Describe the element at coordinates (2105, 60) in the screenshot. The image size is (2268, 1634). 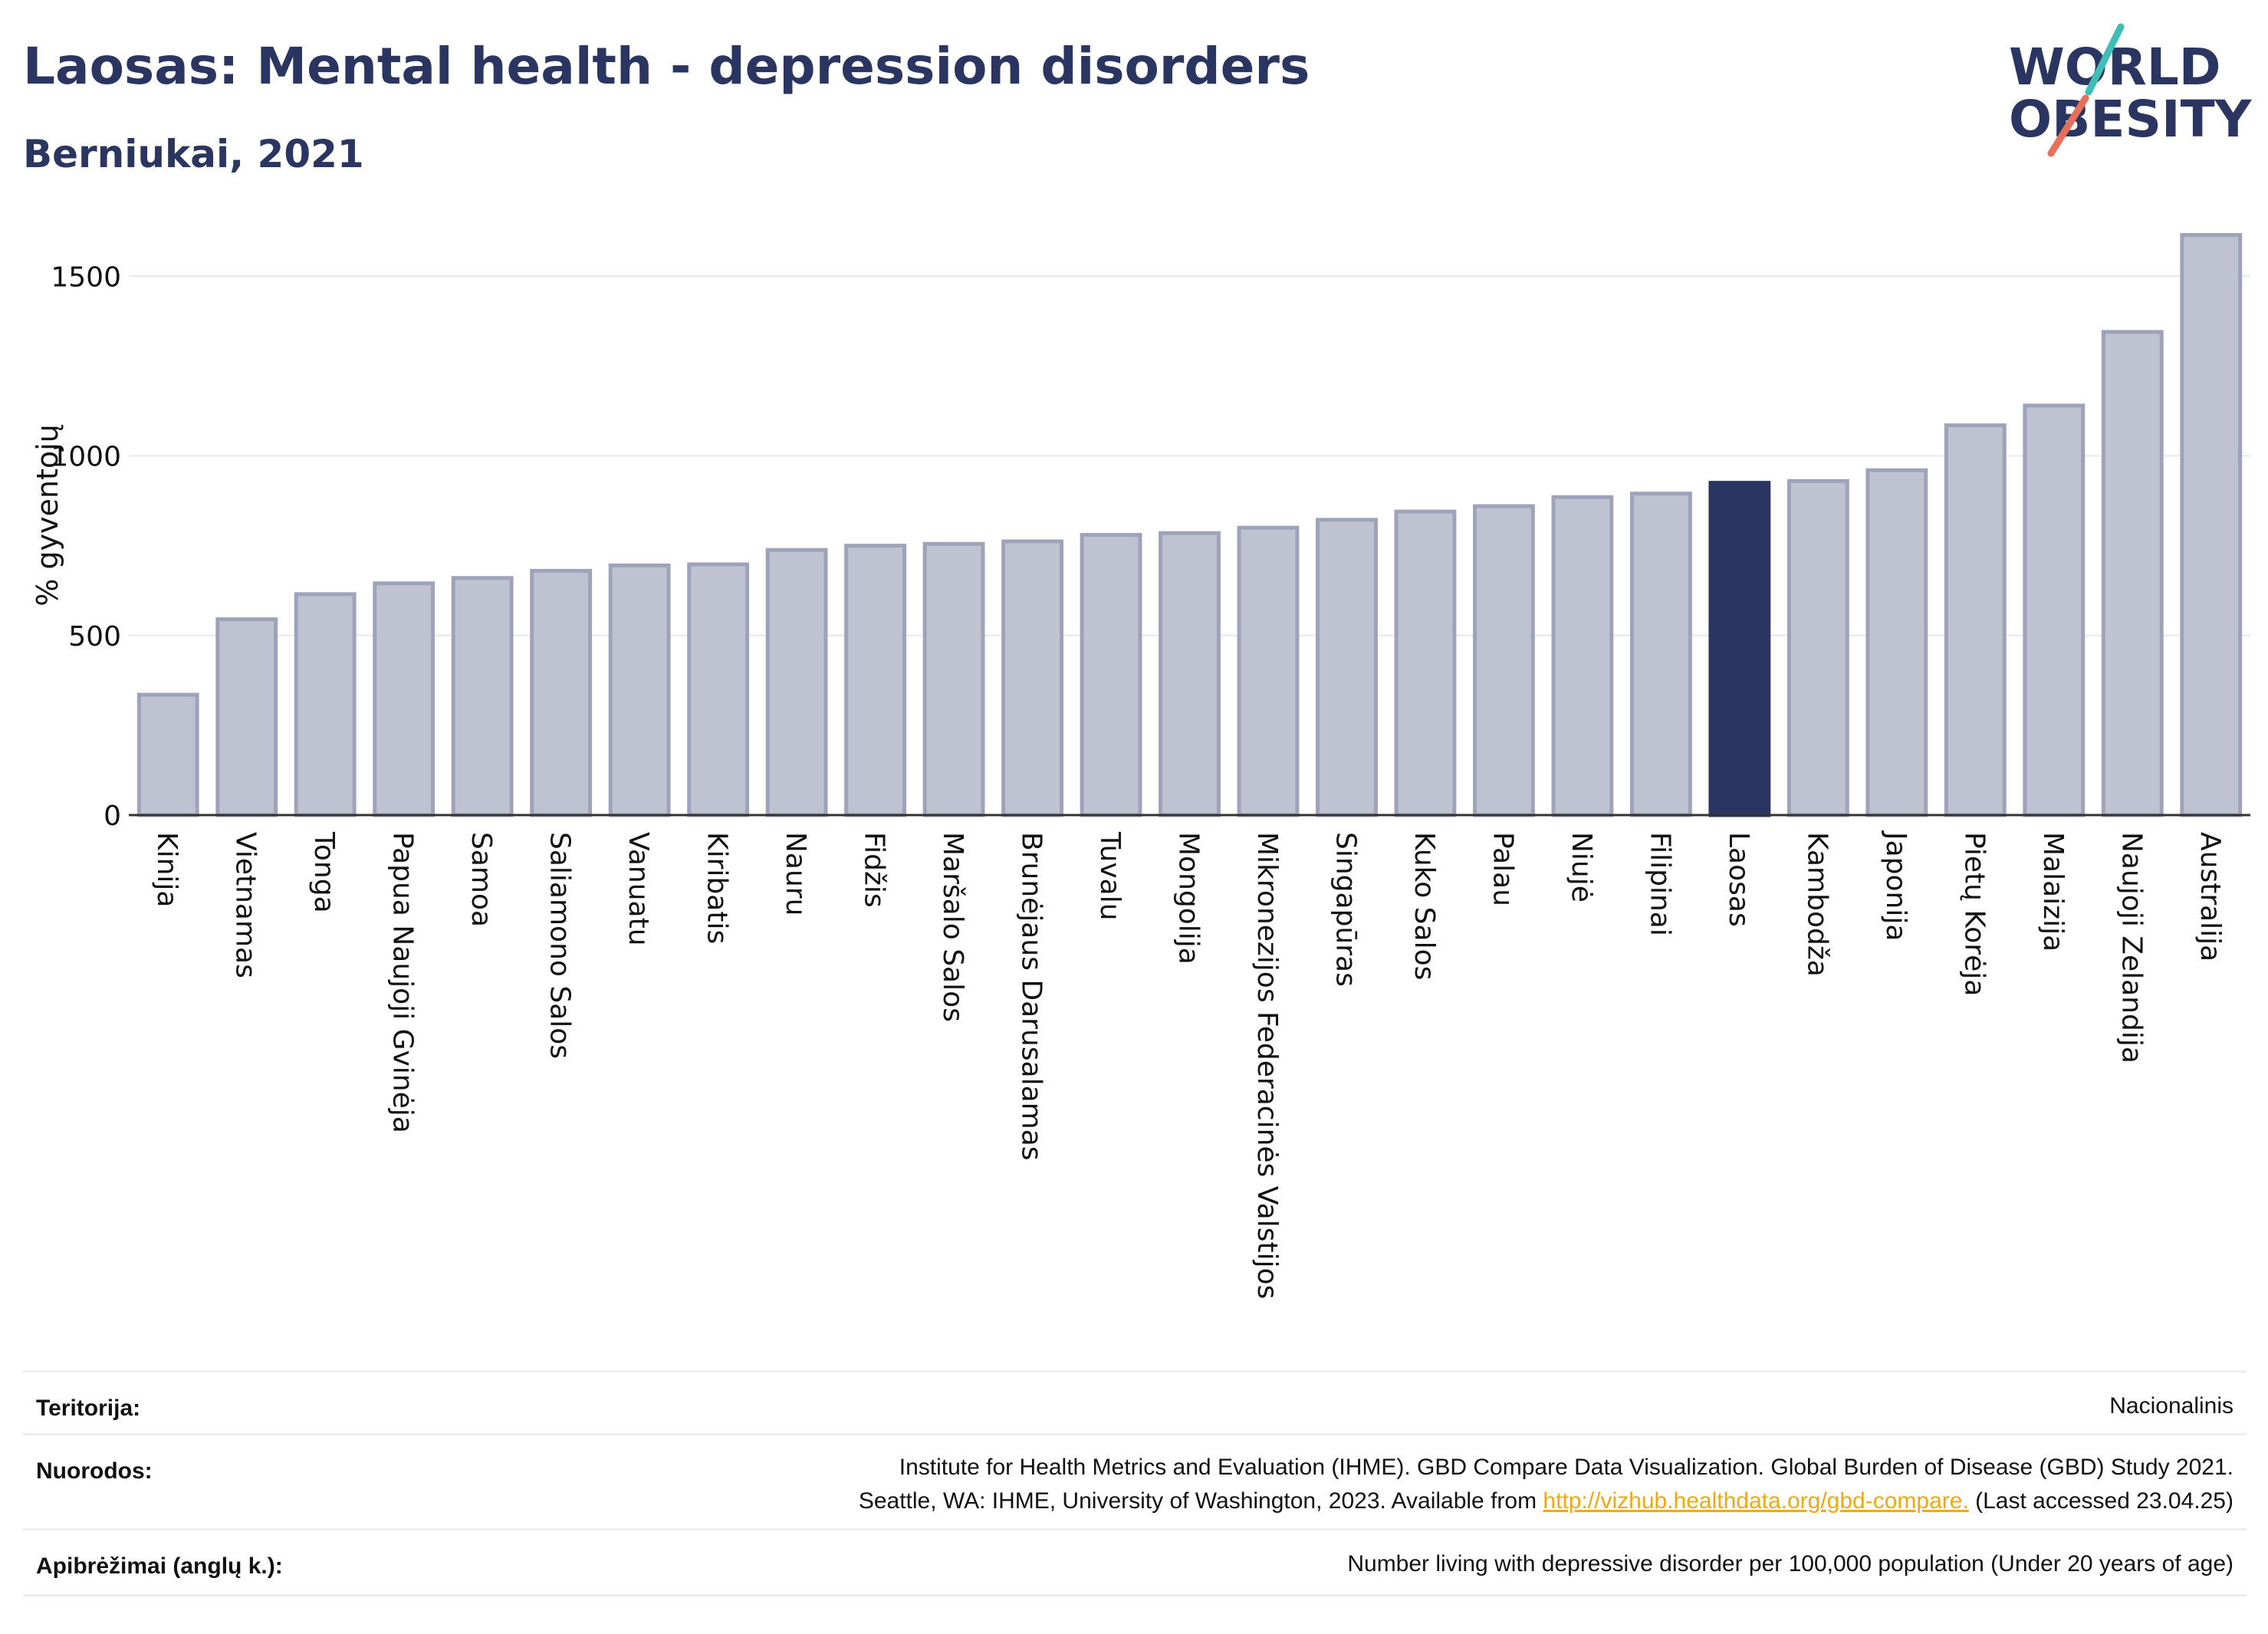
I see `logo-slash-teal` at that location.